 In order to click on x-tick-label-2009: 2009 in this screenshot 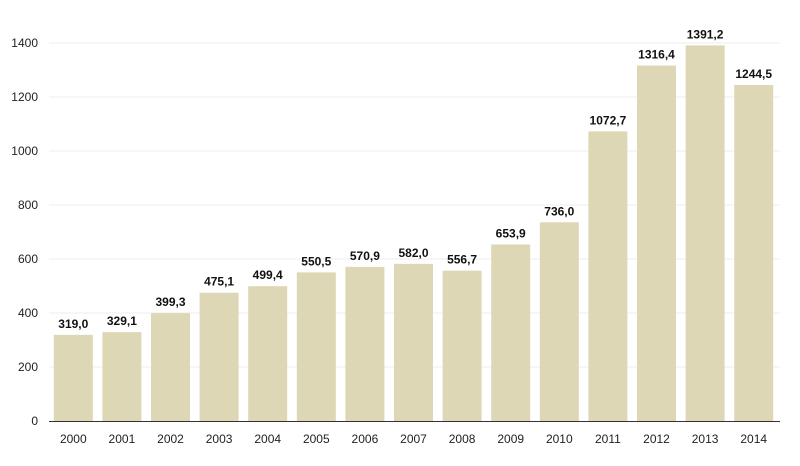, I will do `click(510, 439)`.